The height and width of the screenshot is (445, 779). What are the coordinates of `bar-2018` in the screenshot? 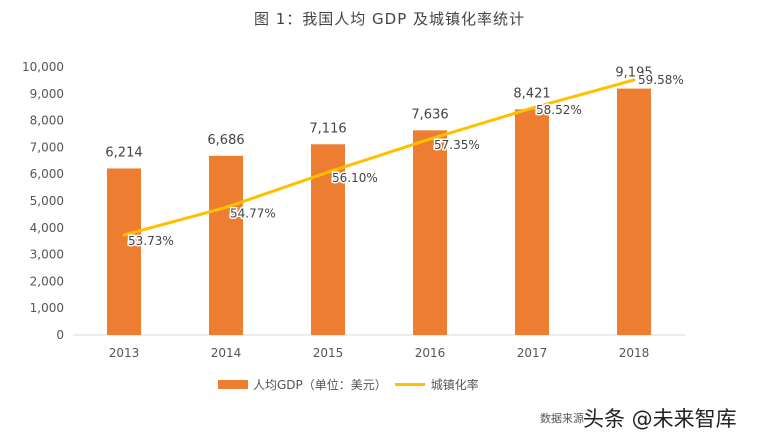 It's located at (634, 211).